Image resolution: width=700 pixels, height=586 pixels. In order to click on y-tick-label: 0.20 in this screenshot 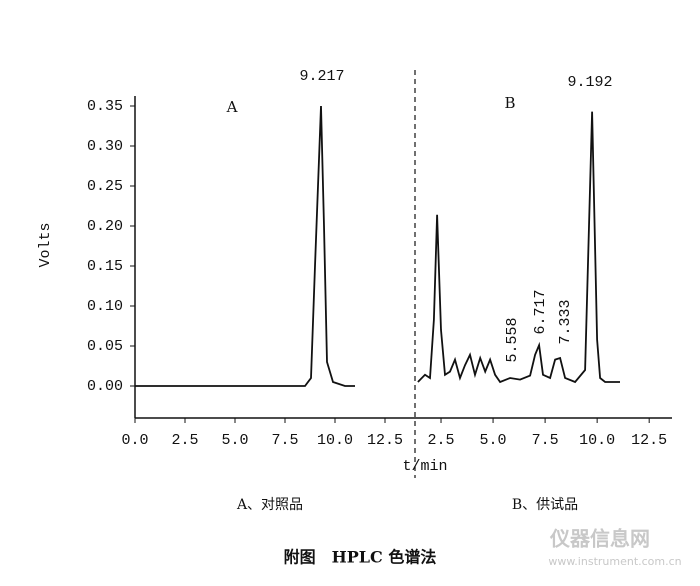, I will do `click(105, 226)`.